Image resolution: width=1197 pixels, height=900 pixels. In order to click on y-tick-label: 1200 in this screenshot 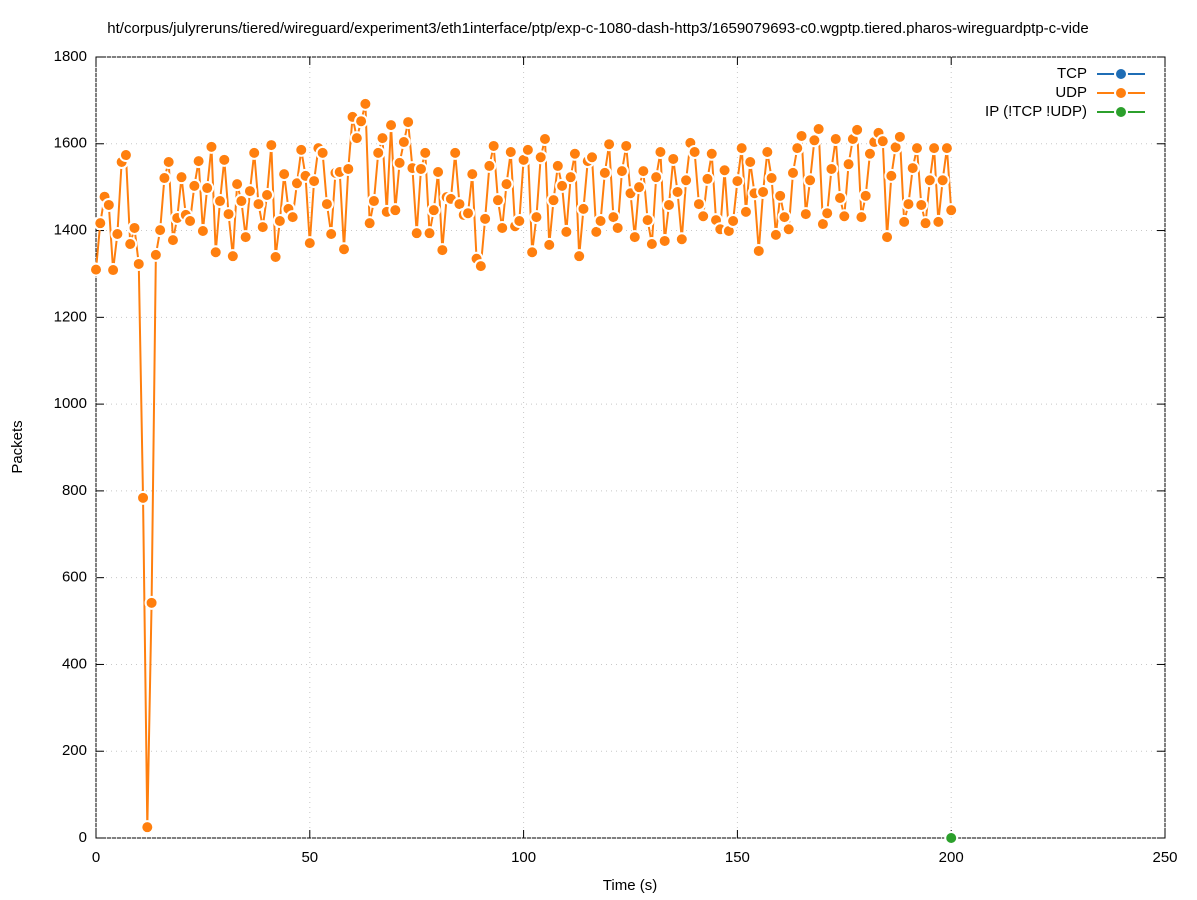, I will do `click(70, 316)`.